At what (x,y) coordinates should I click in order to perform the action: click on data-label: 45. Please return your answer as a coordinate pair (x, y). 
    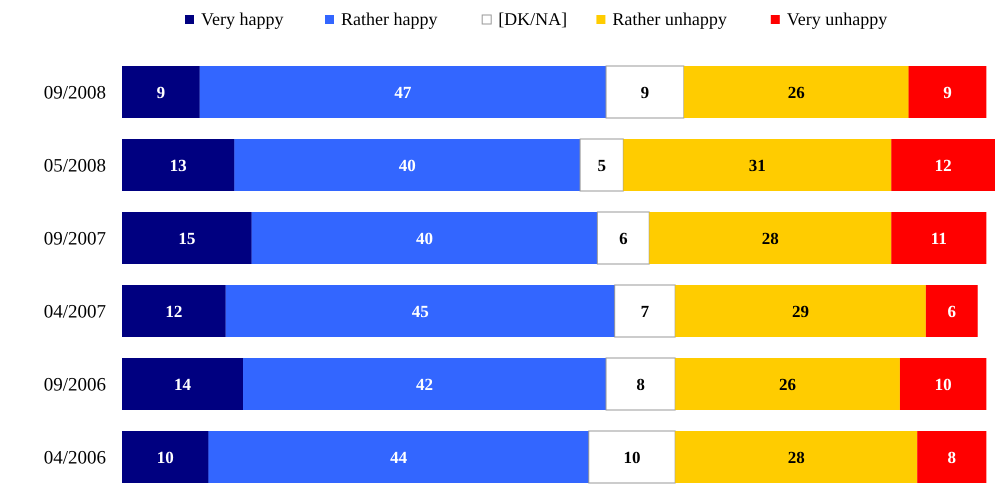
    Looking at the image, I should click on (420, 311).